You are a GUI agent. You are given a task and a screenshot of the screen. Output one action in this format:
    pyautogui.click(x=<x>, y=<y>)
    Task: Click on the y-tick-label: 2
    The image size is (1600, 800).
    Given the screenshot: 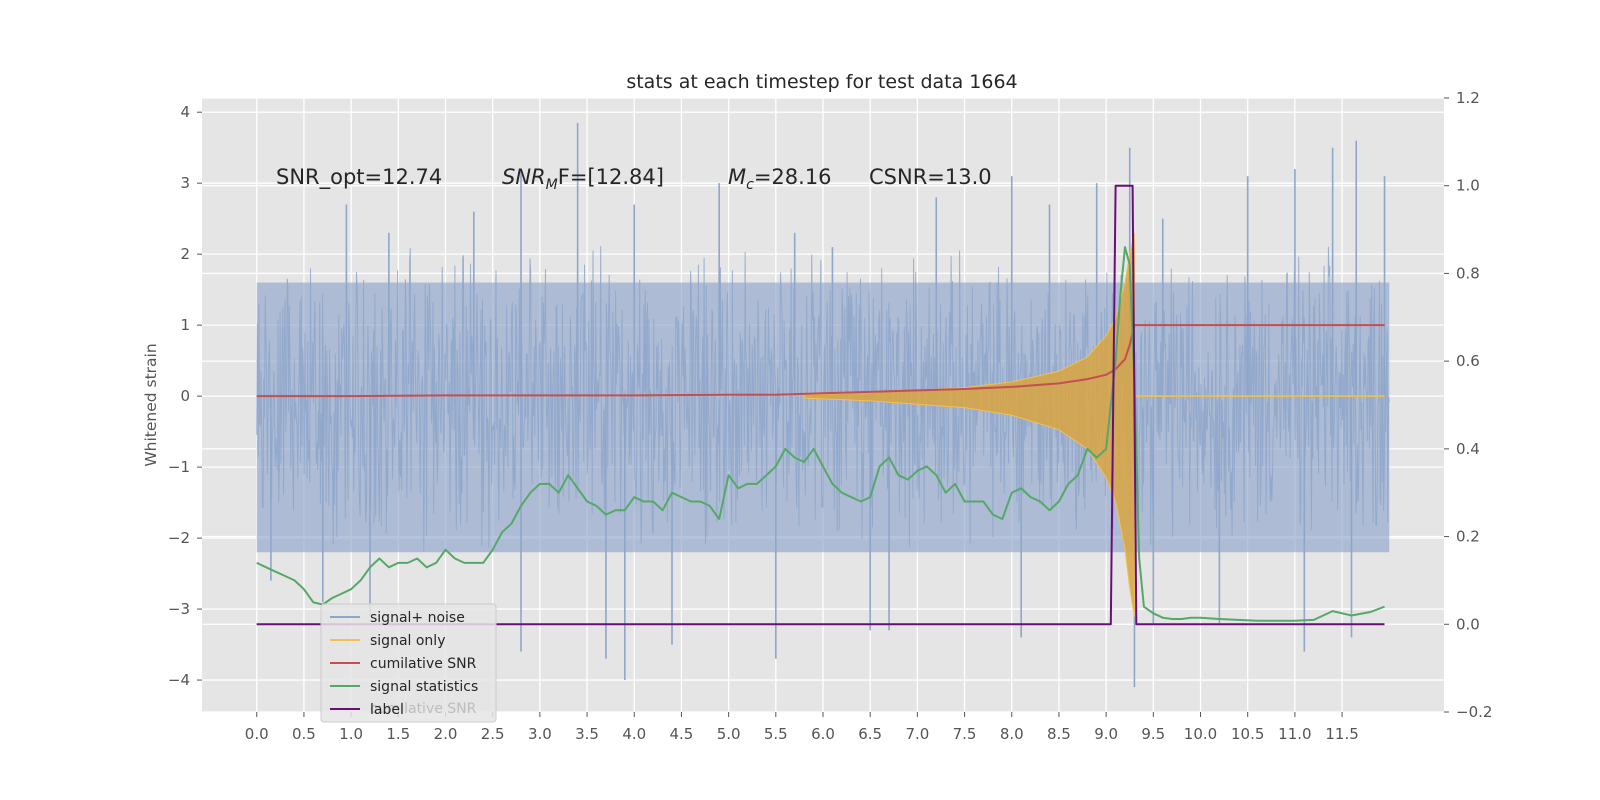 What is the action you would take?
    pyautogui.click(x=185, y=254)
    